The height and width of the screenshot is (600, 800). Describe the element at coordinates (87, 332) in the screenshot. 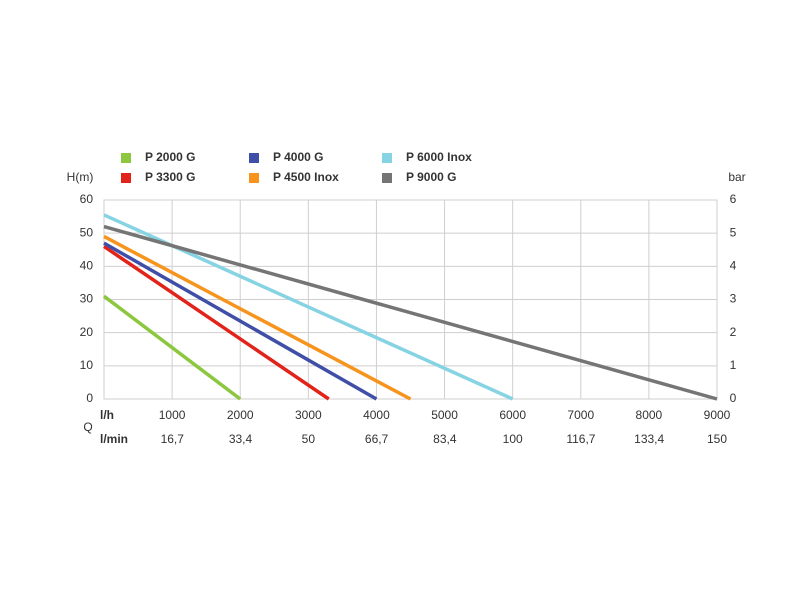

I see `y-tick-label: 20` at that location.